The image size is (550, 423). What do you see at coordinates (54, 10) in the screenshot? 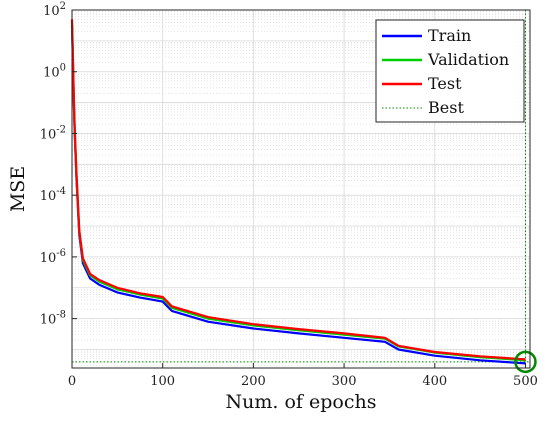
I see `y-tick-label: 10²` at bounding box center [54, 10].